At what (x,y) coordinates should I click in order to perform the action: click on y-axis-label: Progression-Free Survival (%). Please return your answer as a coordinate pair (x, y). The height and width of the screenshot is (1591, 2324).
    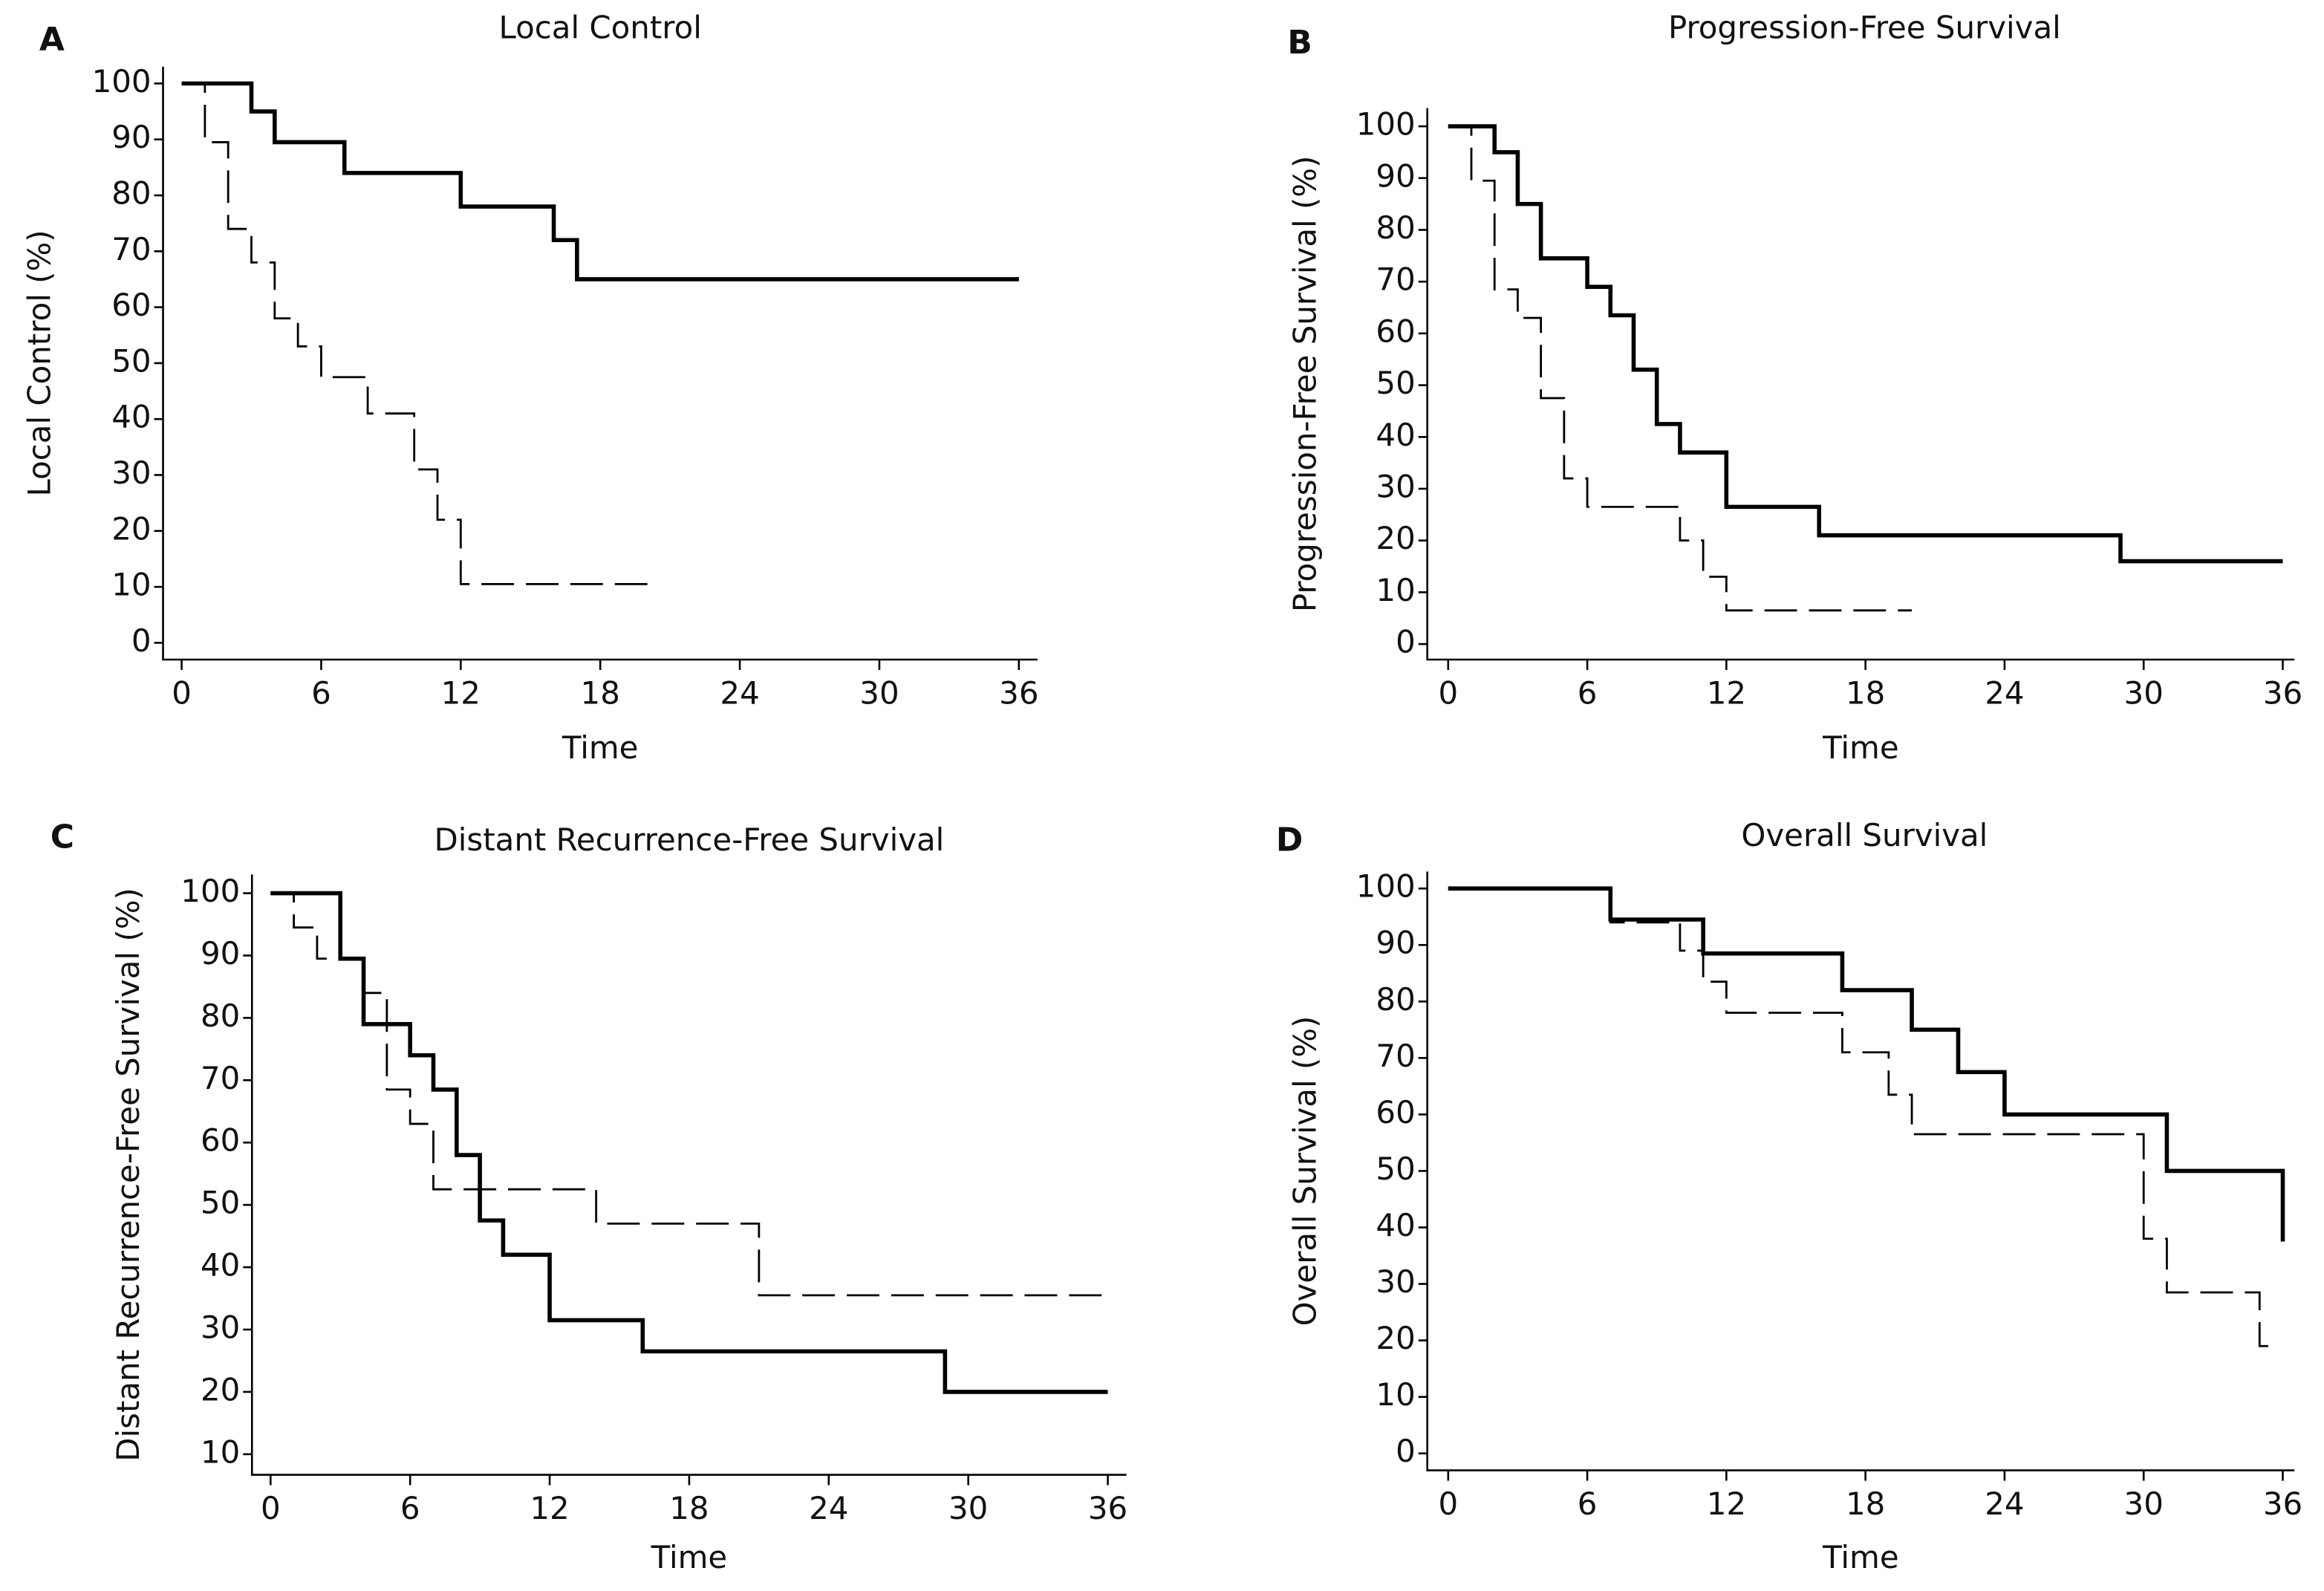
    Looking at the image, I should click on (1306, 384).